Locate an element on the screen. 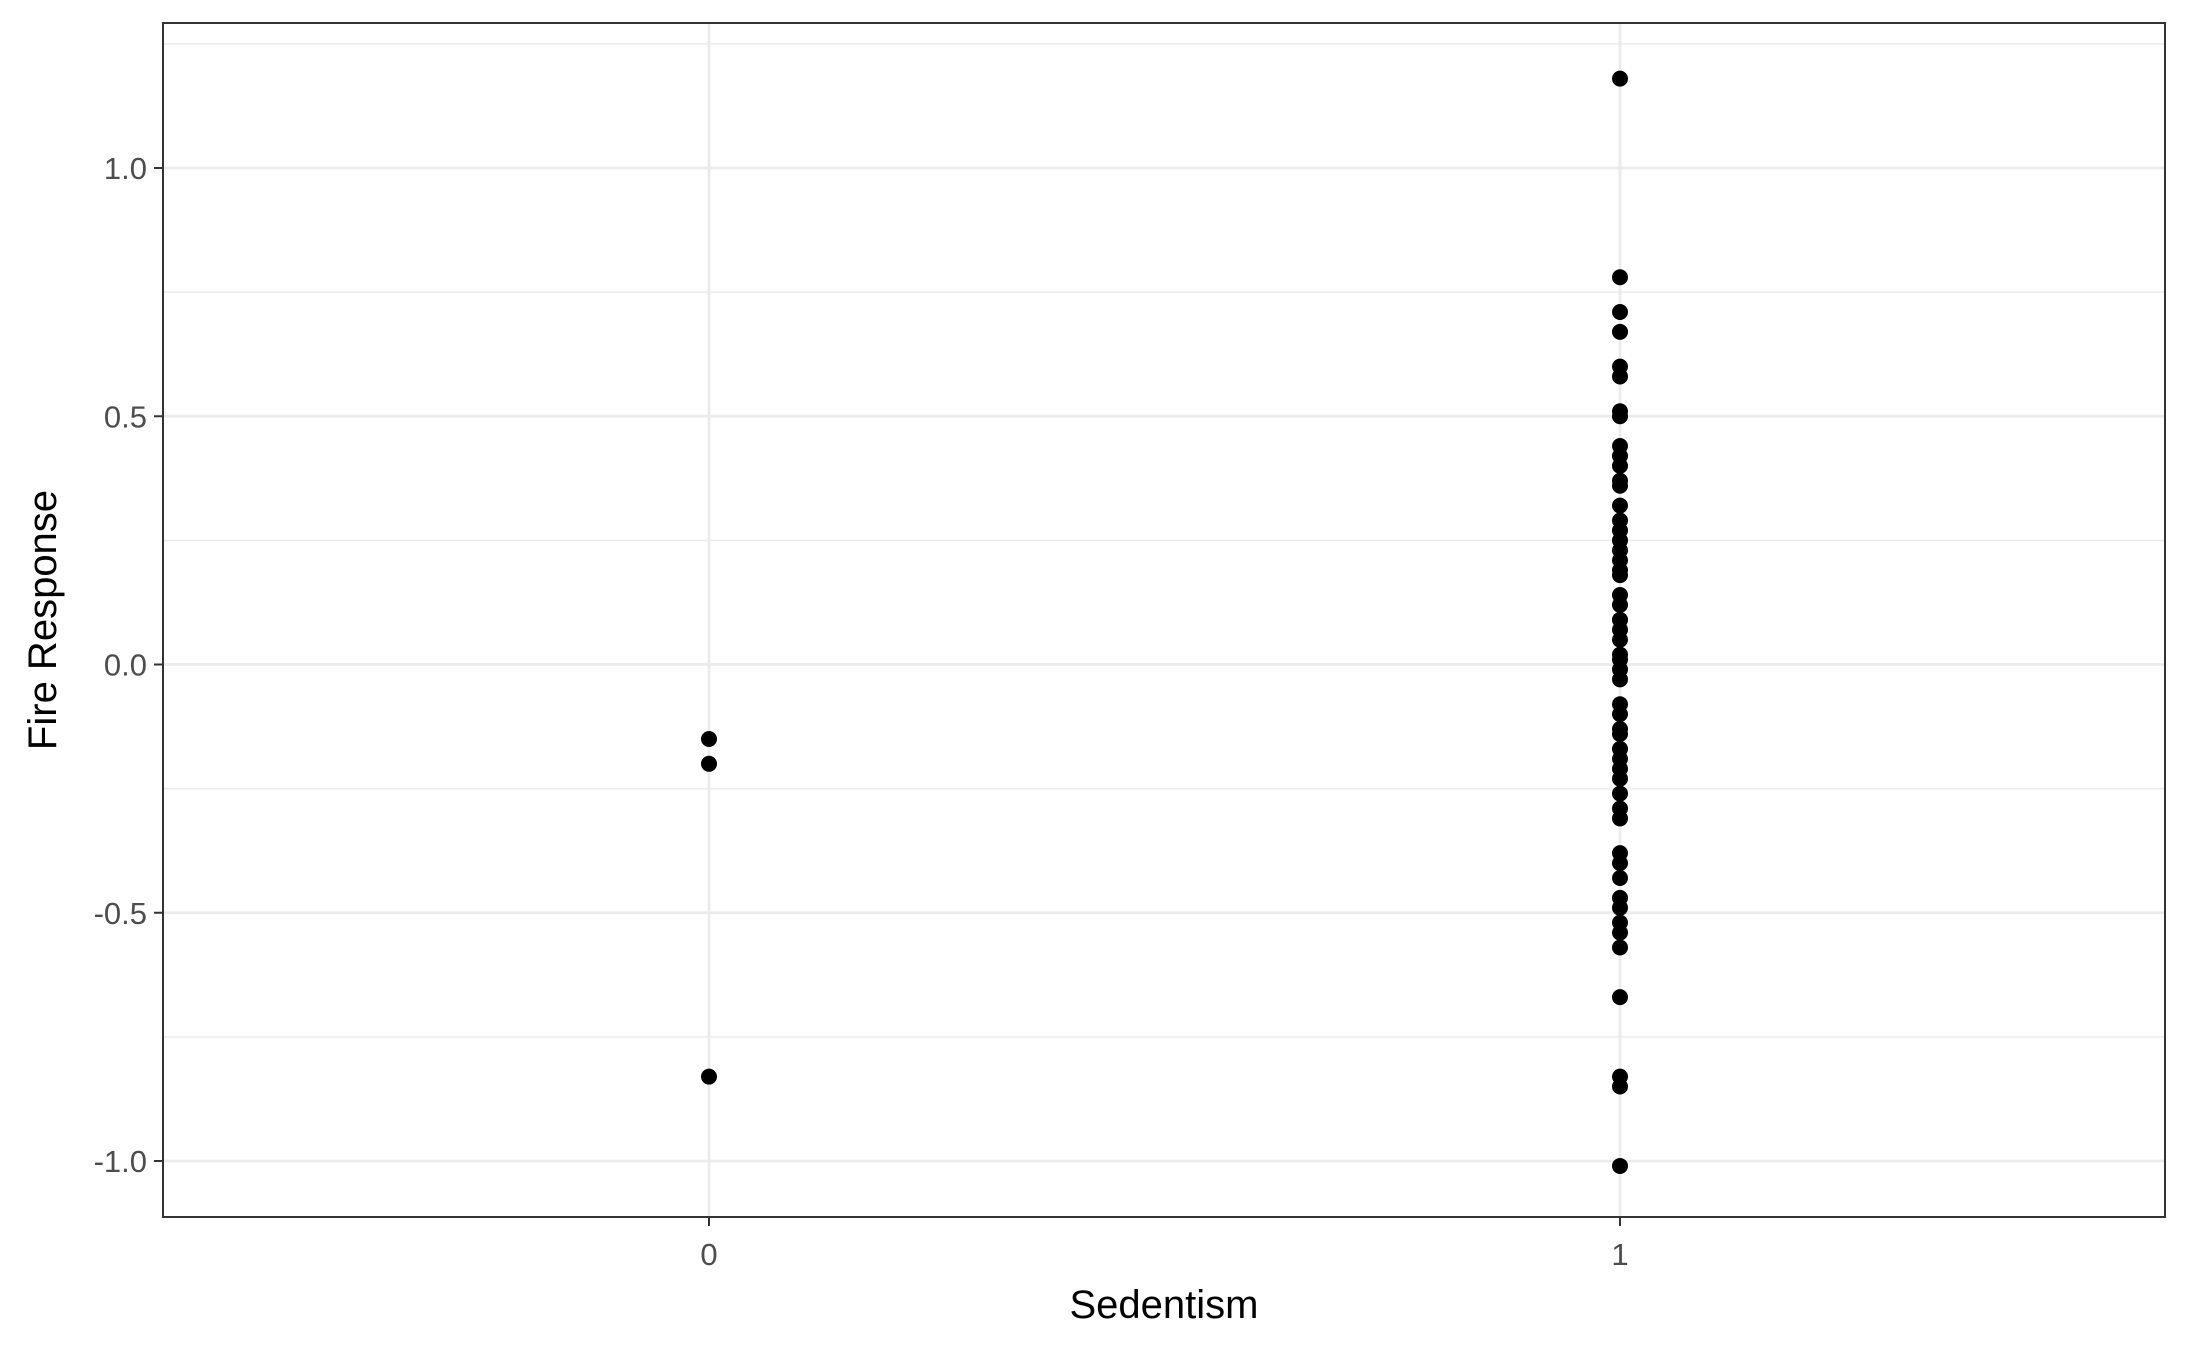  y-tick-label: 0.0 is located at coordinates (125, 665).